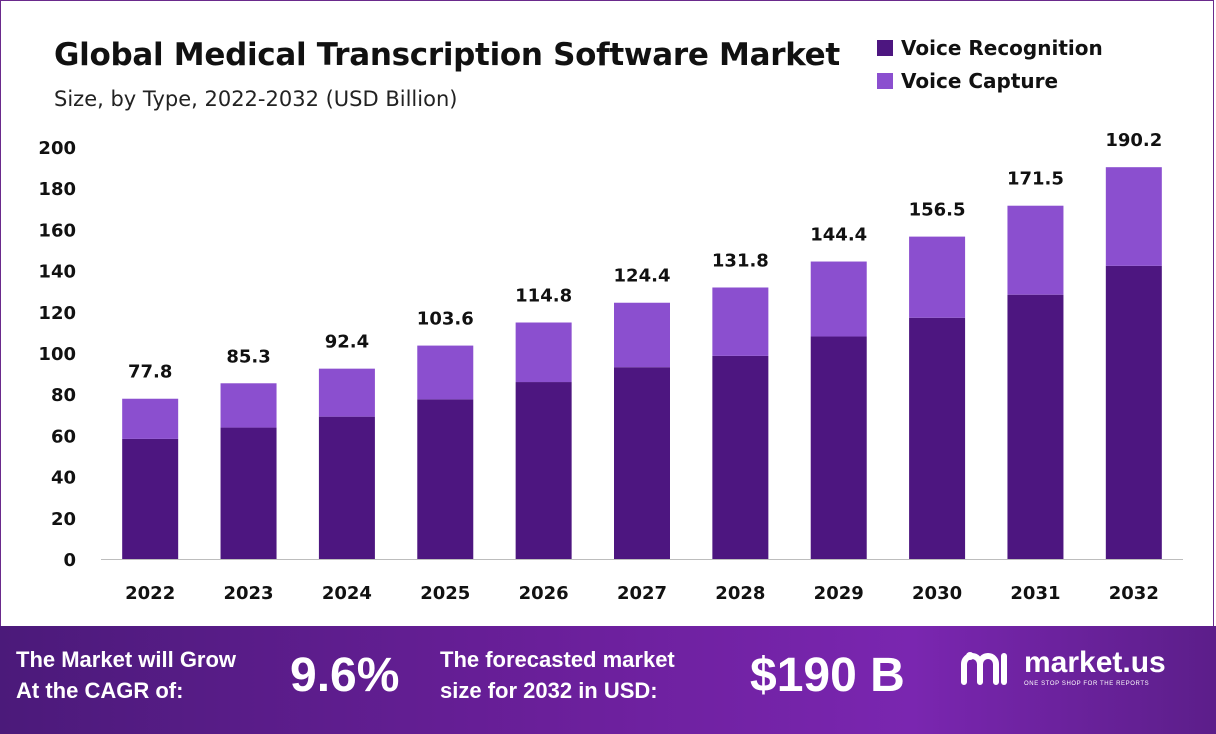 The height and width of the screenshot is (734, 1216). What do you see at coordinates (740, 593) in the screenshot?
I see `x-tick-label: 2028` at bounding box center [740, 593].